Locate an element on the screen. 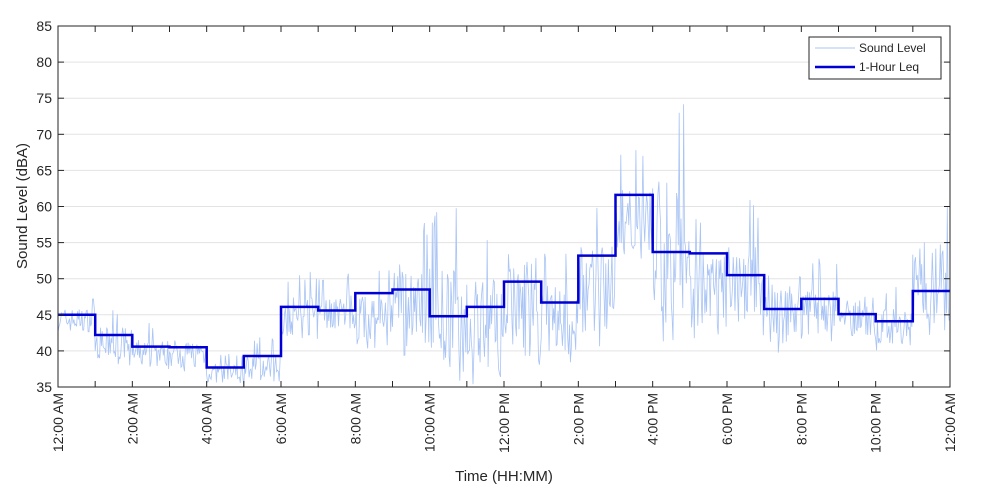 The height and width of the screenshot is (500, 1000). y-tick-label-55: 55 is located at coordinates (44, 243).